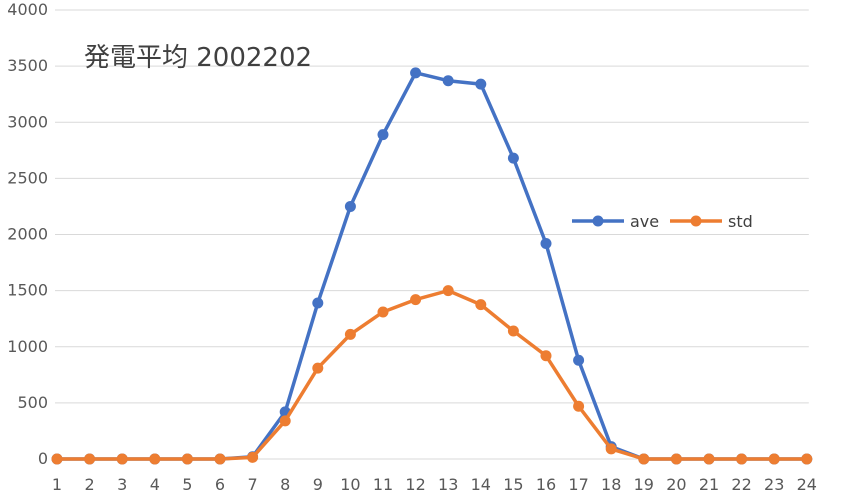 Image resolution: width=843 pixels, height=499 pixels. I want to click on x-axis-ticks: 1 2 3 4 5 6 7 8 9 10 11 12 13 14 15 16 17 18 19 20 21 22 23 24, so click(434, 484).